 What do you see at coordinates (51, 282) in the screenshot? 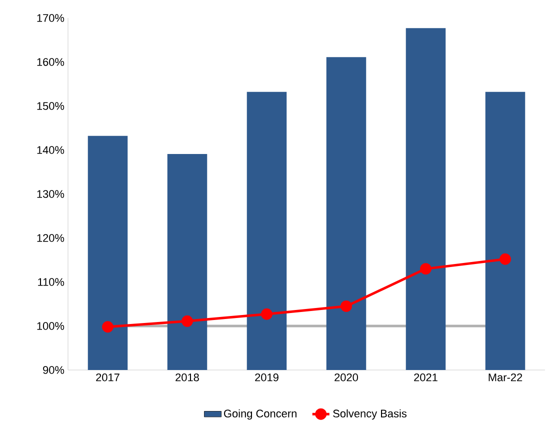
I see `y-tick-label: 110%` at bounding box center [51, 282].